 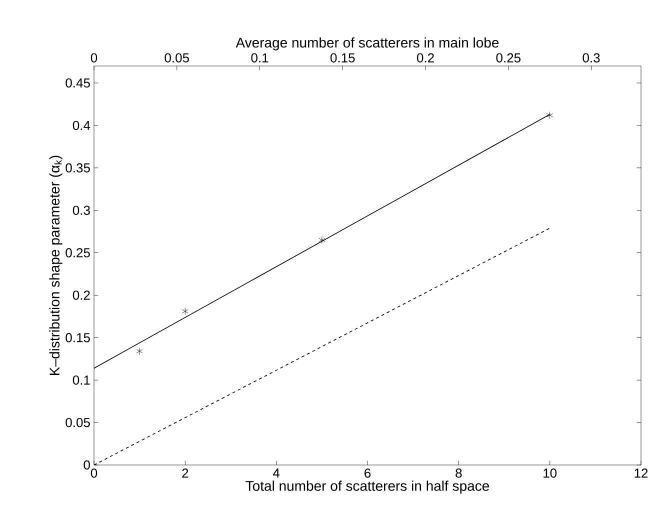 I want to click on y-tick-label: 0.05, so click(x=78, y=423).